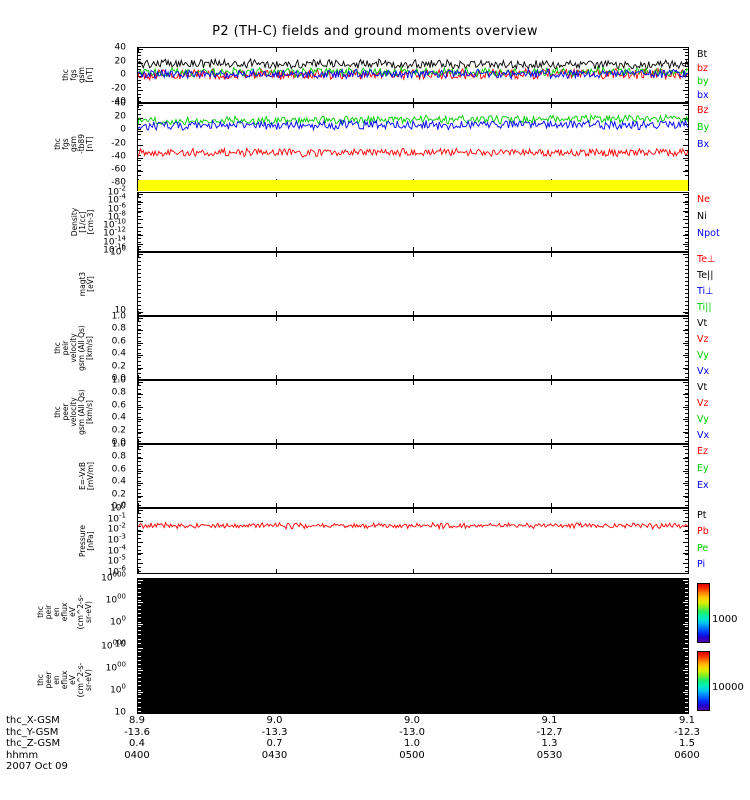 This screenshot has height=800, width=750. I want to click on axis-row-label: thc_Y-GSM, so click(32, 732).